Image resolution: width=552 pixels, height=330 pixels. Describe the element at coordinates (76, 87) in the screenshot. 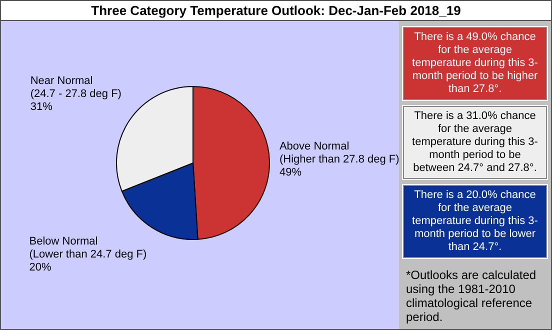

I see `slice-label: Near Normal (24.7 - 27.8 deg F)` at that location.